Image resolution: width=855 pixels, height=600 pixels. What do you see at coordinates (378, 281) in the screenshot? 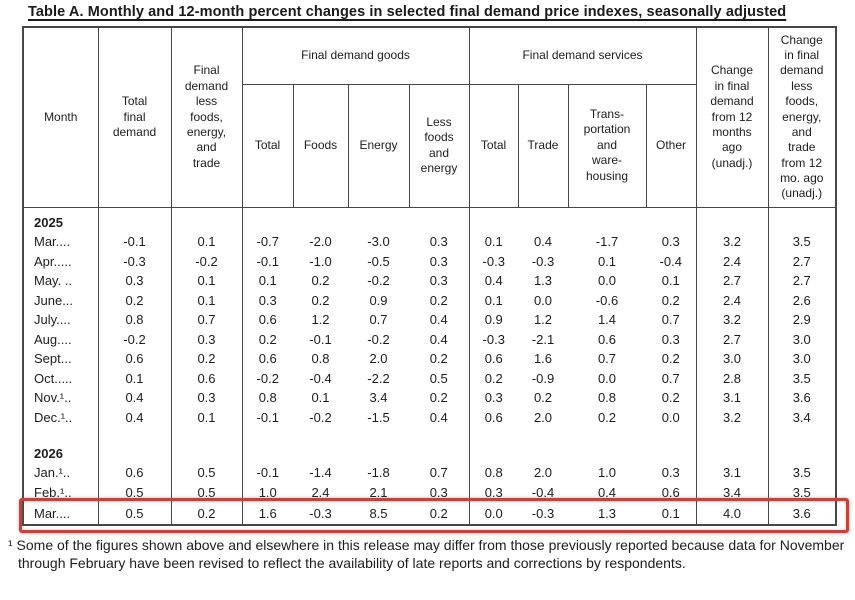
I see `value-cell: -0.2` at bounding box center [378, 281].